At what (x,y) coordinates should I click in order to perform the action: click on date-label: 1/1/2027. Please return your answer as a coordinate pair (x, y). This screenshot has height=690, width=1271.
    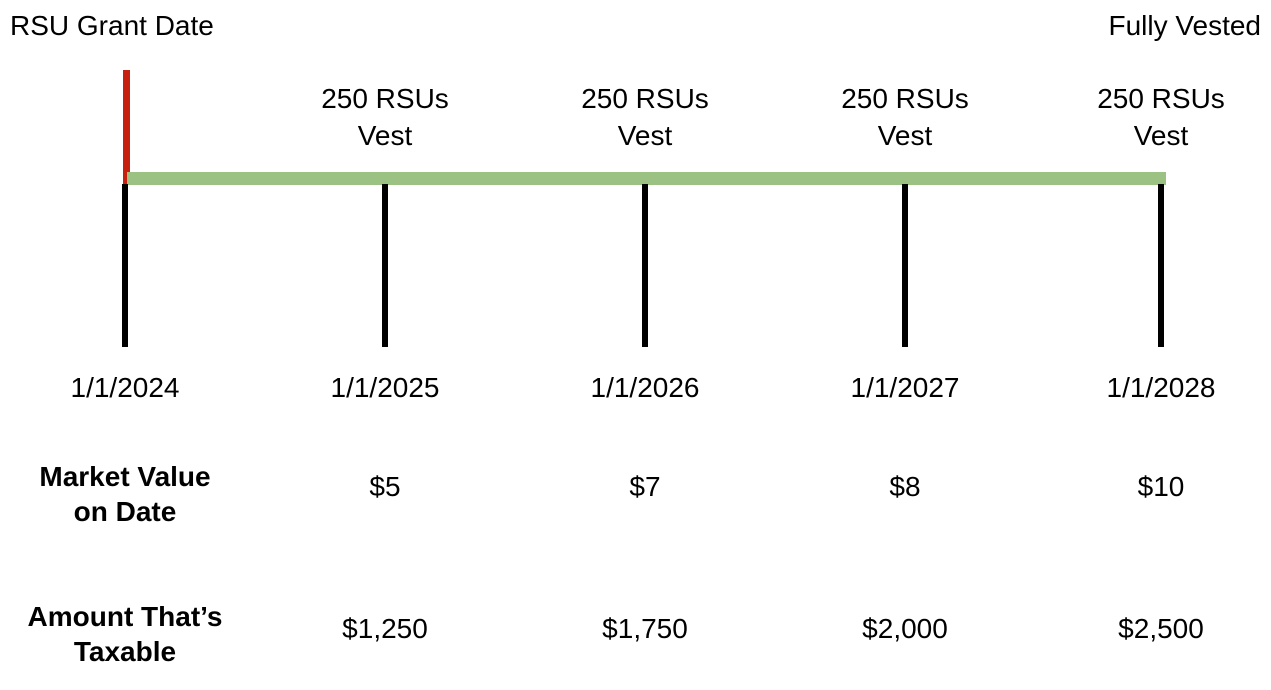
    Looking at the image, I should click on (905, 387).